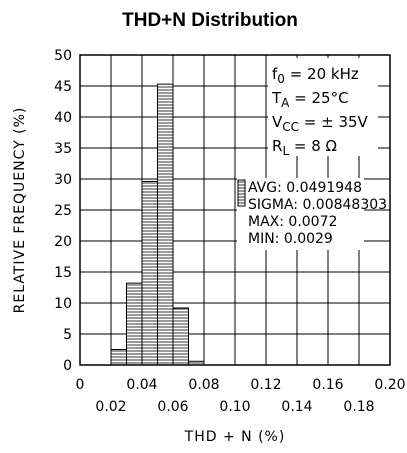 Image resolution: width=407 pixels, height=453 pixels. I want to click on condition-f0-value: = 20 kHz, so click(322, 74).